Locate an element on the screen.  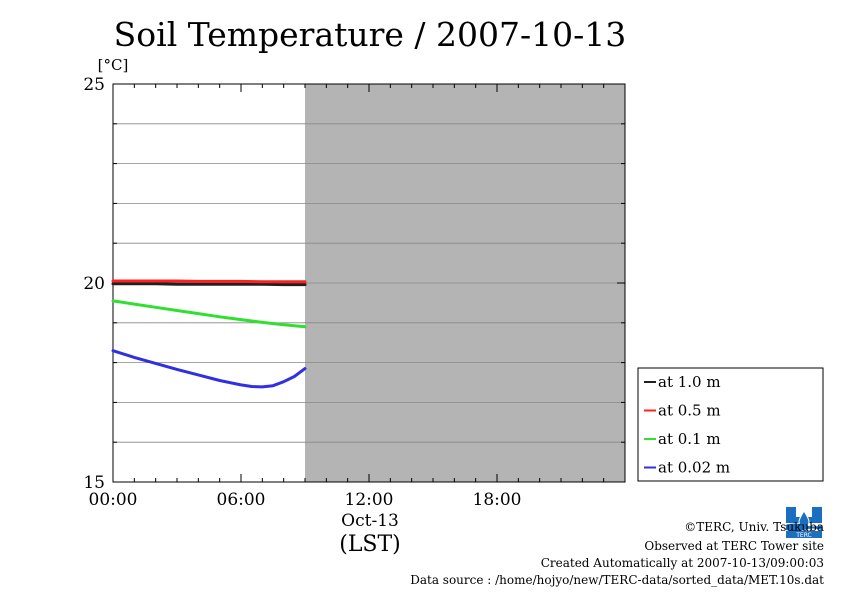
x-tick-label: 18:00 is located at coordinates (497, 500).